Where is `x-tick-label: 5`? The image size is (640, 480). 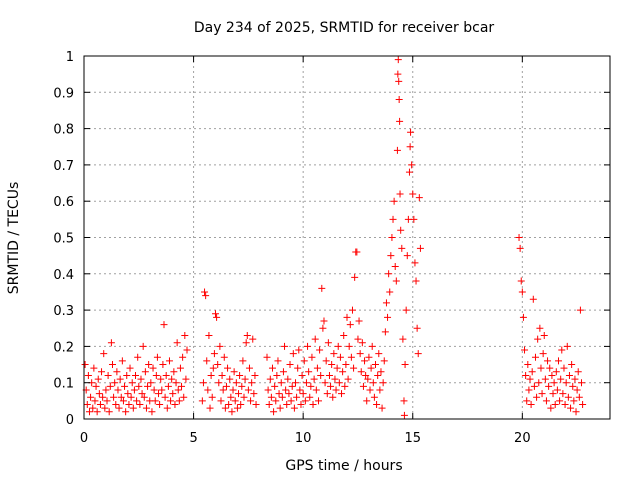
x-tick-label: 5 is located at coordinates (193, 438).